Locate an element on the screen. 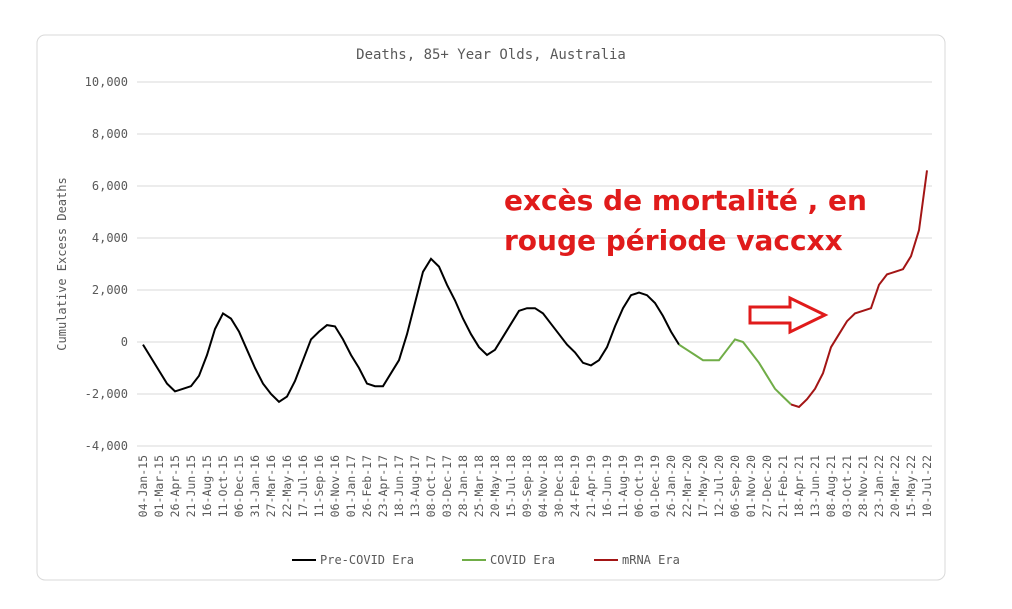 The height and width of the screenshot is (609, 1012). x-tick-label: 12-Jul-20 is located at coordinates (719, 486).